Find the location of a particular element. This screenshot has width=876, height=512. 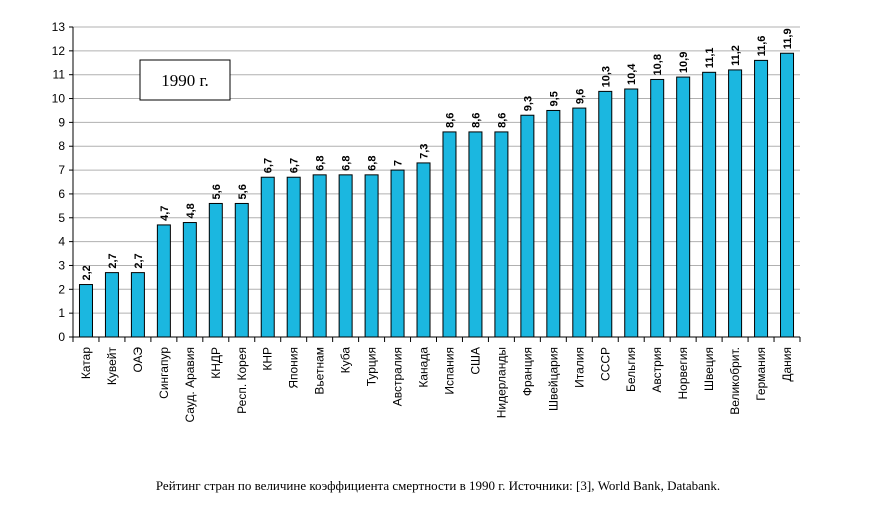

data-label: 11,9 is located at coordinates (788, 38).